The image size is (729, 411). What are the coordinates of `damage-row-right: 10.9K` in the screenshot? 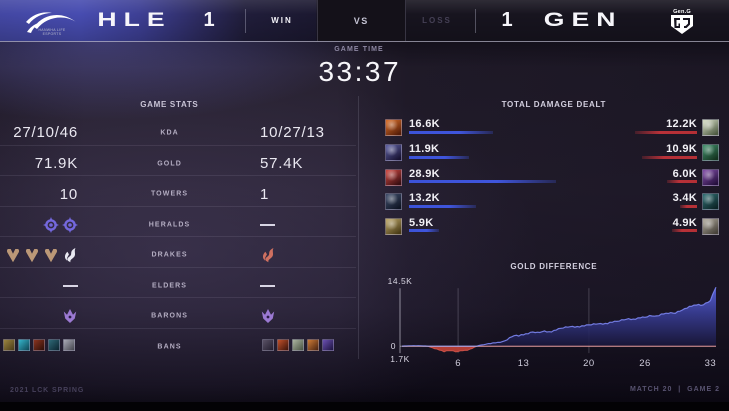 It's located at (364, 152).